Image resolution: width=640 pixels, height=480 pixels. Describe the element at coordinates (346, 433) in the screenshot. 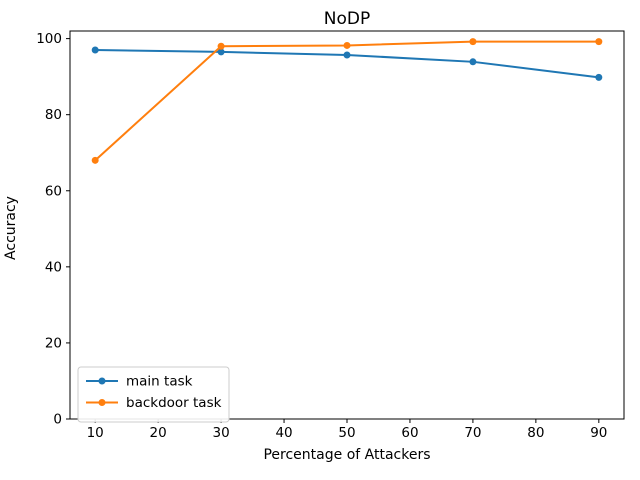

I see `x-tick-label: 50` at that location.